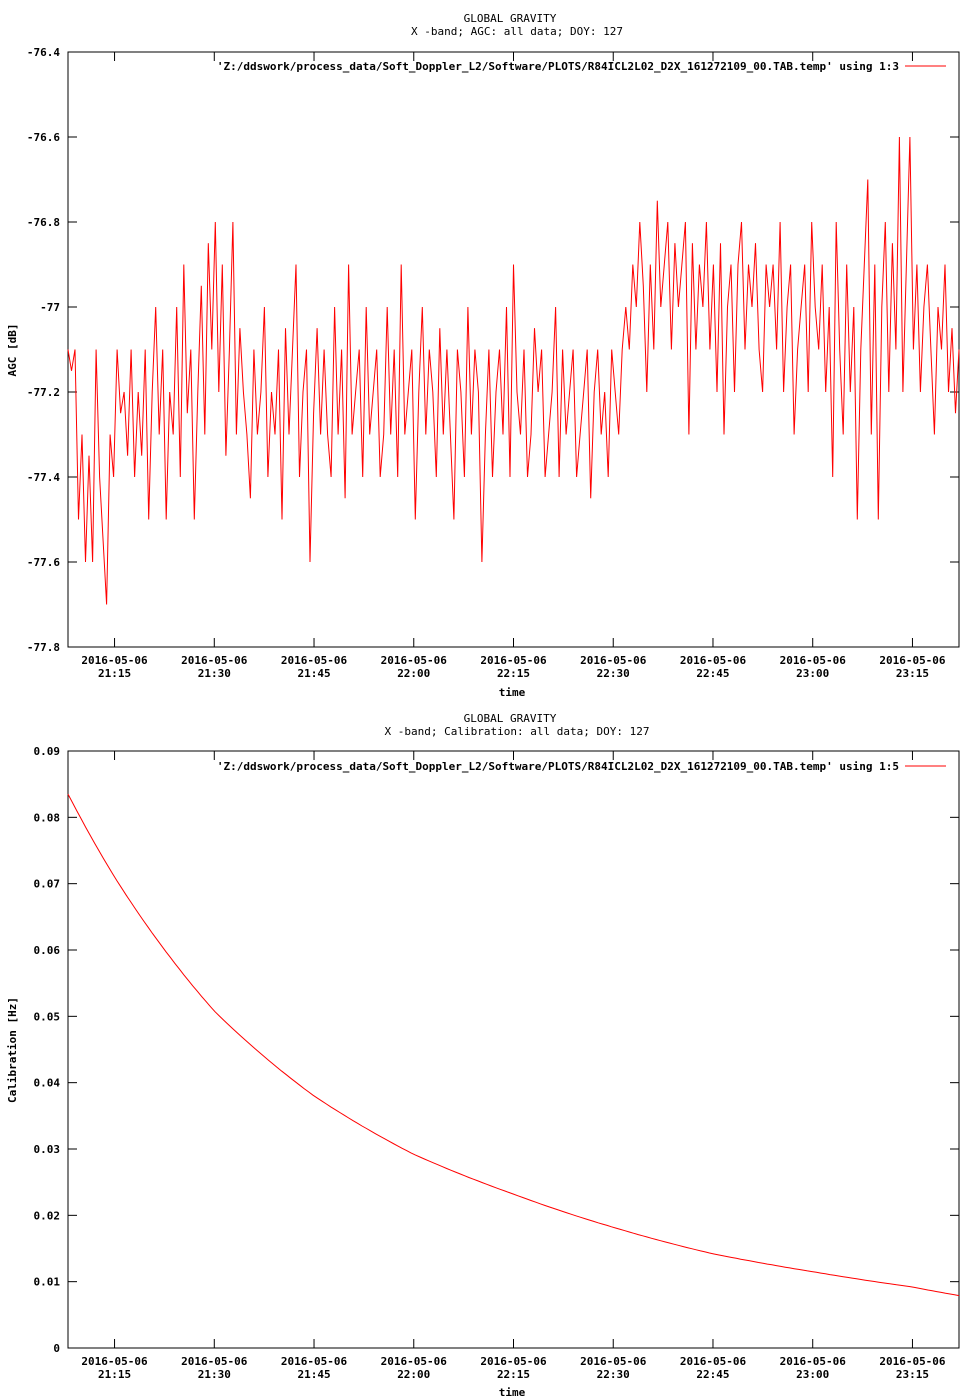 The image size is (980, 1400). Describe the element at coordinates (47, 817) in the screenshot. I see `y-tick-label: 0.08` at that location.